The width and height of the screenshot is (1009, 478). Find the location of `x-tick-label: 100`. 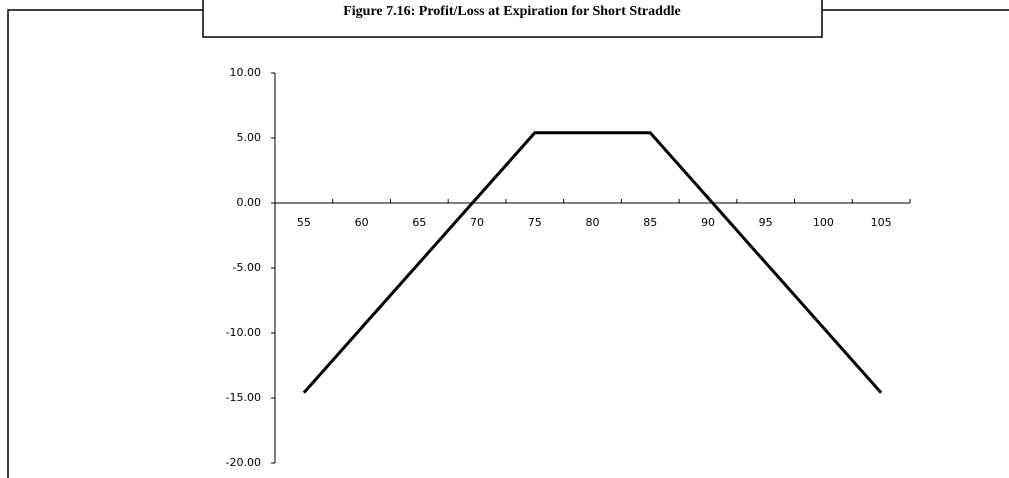

x-tick-label: 100 is located at coordinates (823, 222).